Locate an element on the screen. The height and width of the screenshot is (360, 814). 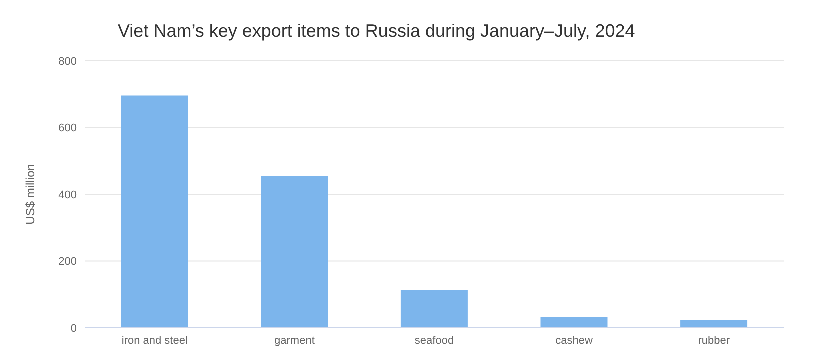
x-tick-label: iron and steel is located at coordinates (155, 340).